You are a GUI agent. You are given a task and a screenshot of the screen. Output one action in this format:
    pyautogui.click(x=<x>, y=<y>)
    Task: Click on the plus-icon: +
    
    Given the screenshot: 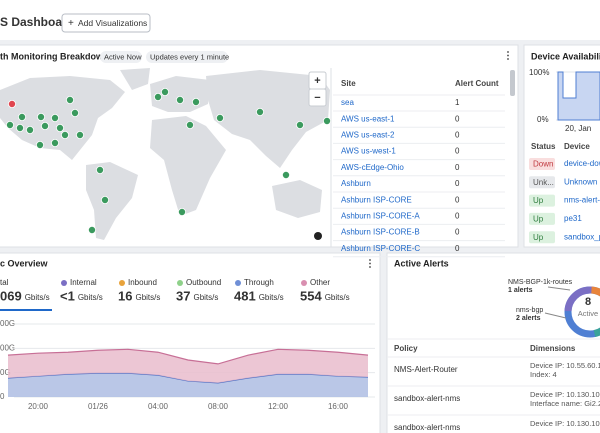 What is the action you would take?
    pyautogui.click(x=71, y=23)
    